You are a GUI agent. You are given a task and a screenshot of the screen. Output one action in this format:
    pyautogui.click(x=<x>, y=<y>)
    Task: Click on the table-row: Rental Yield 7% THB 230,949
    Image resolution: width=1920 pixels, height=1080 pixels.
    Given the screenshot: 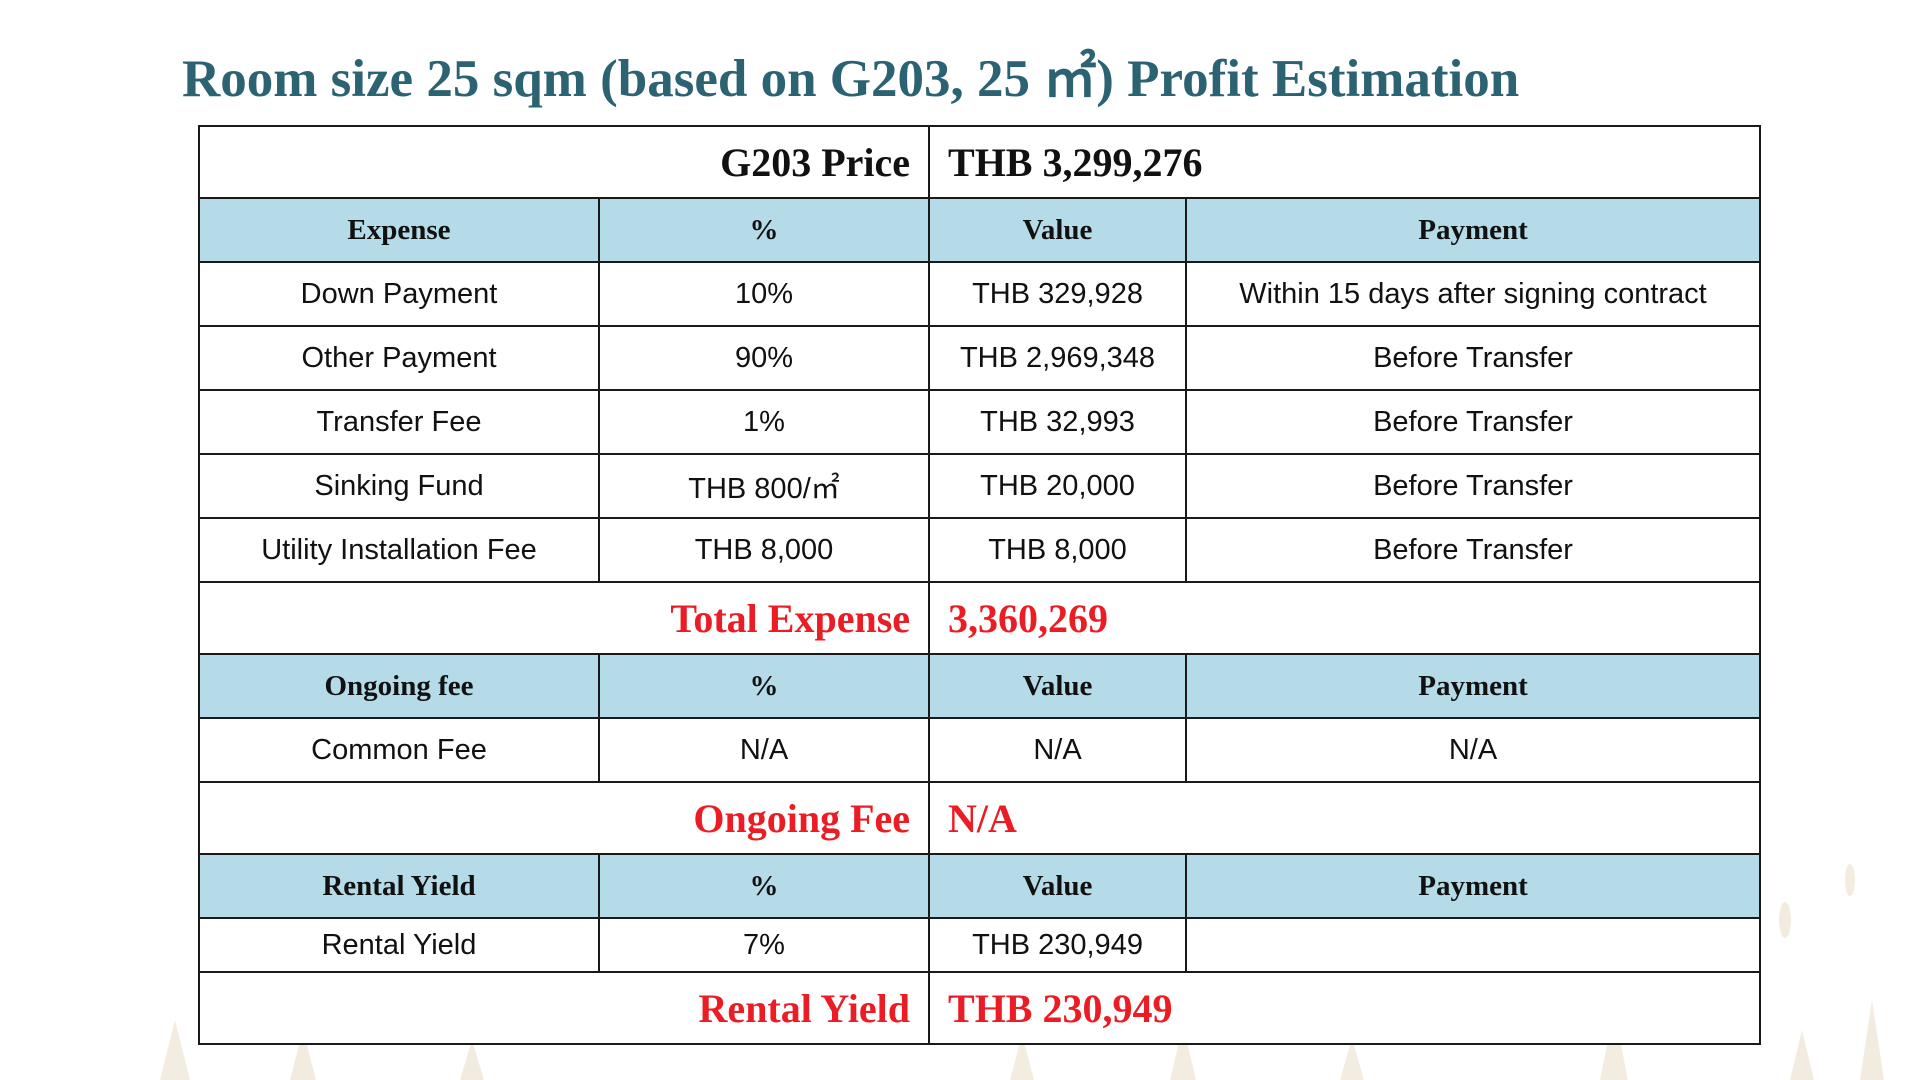 What is the action you would take?
    pyautogui.click(x=979, y=945)
    